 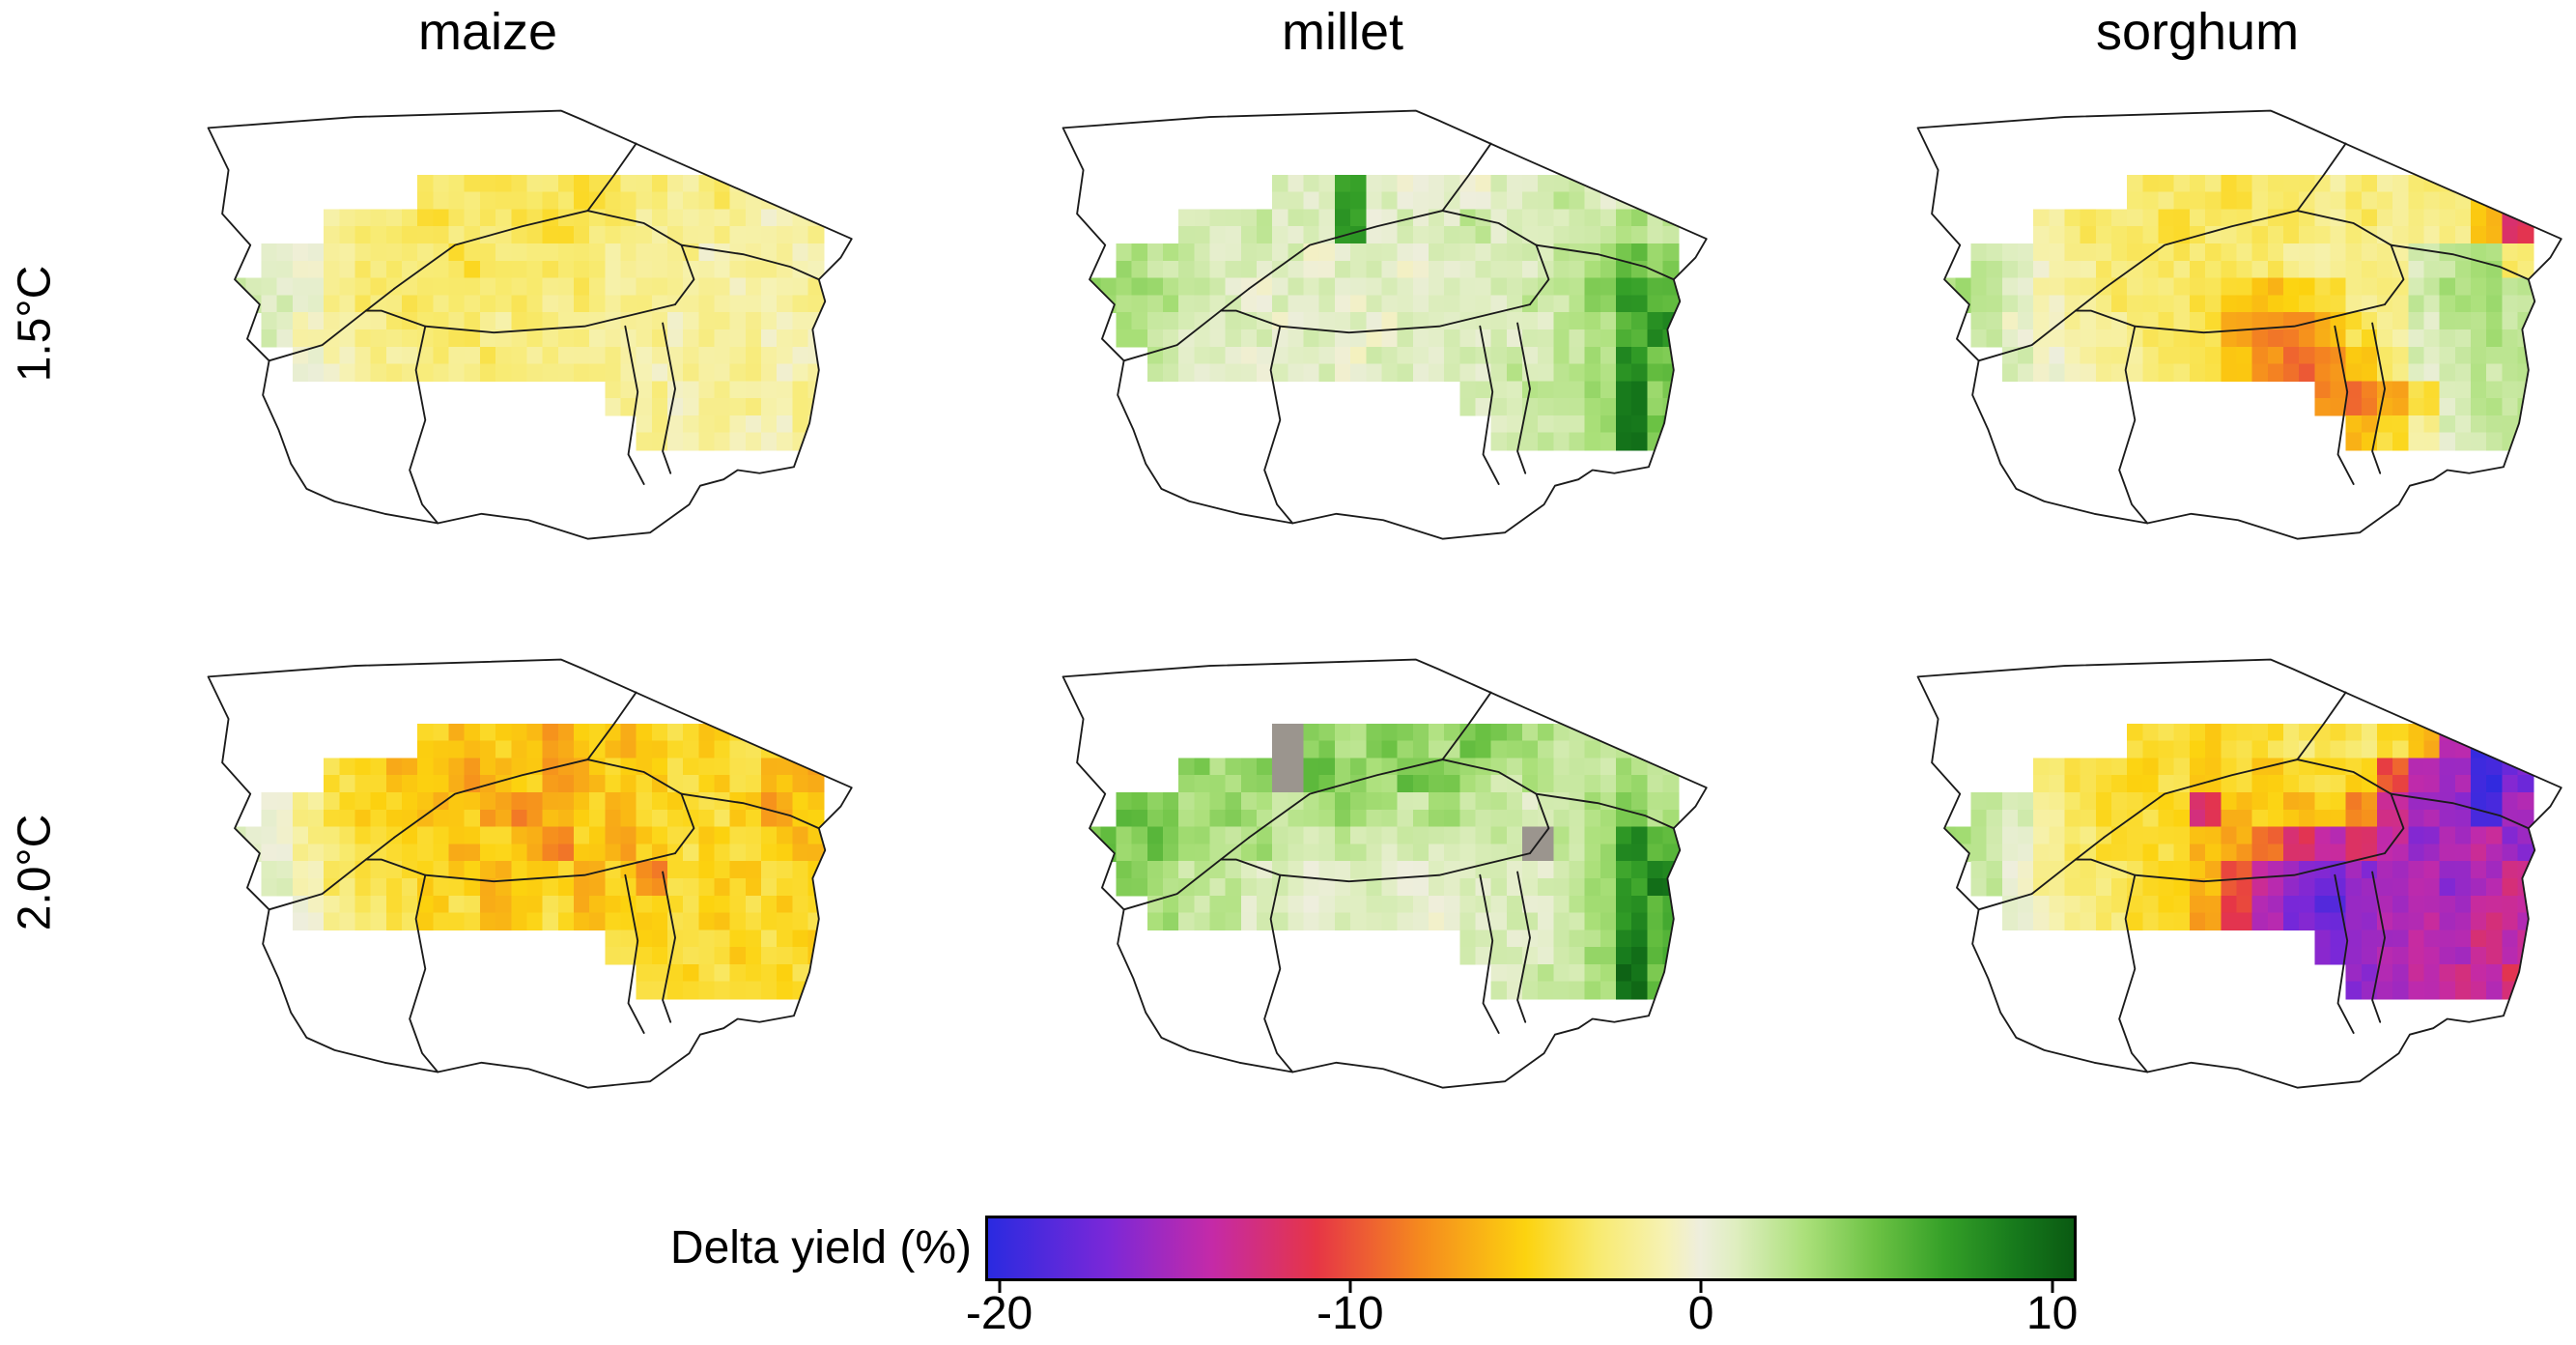 What do you see at coordinates (2239, 325) in the screenshot?
I see `map-panel-sorghum-1-5c` at bounding box center [2239, 325].